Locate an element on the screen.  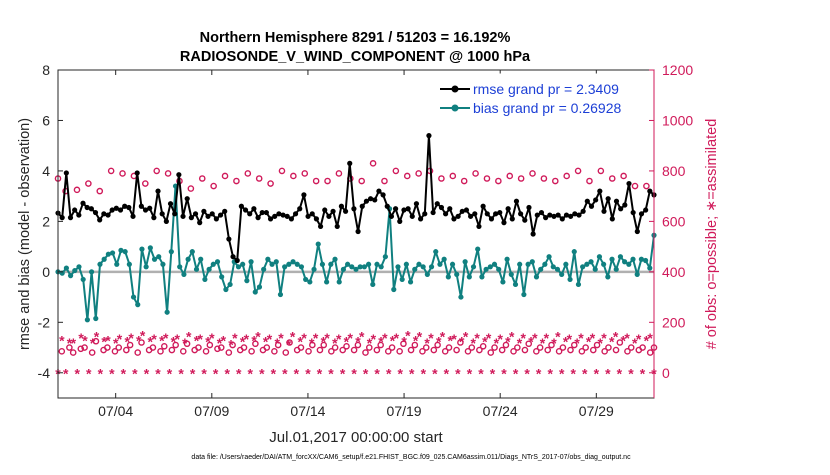
y-axis-label-right: # of obs: o=possible; ∗=assimilated is located at coordinates (712, 234).